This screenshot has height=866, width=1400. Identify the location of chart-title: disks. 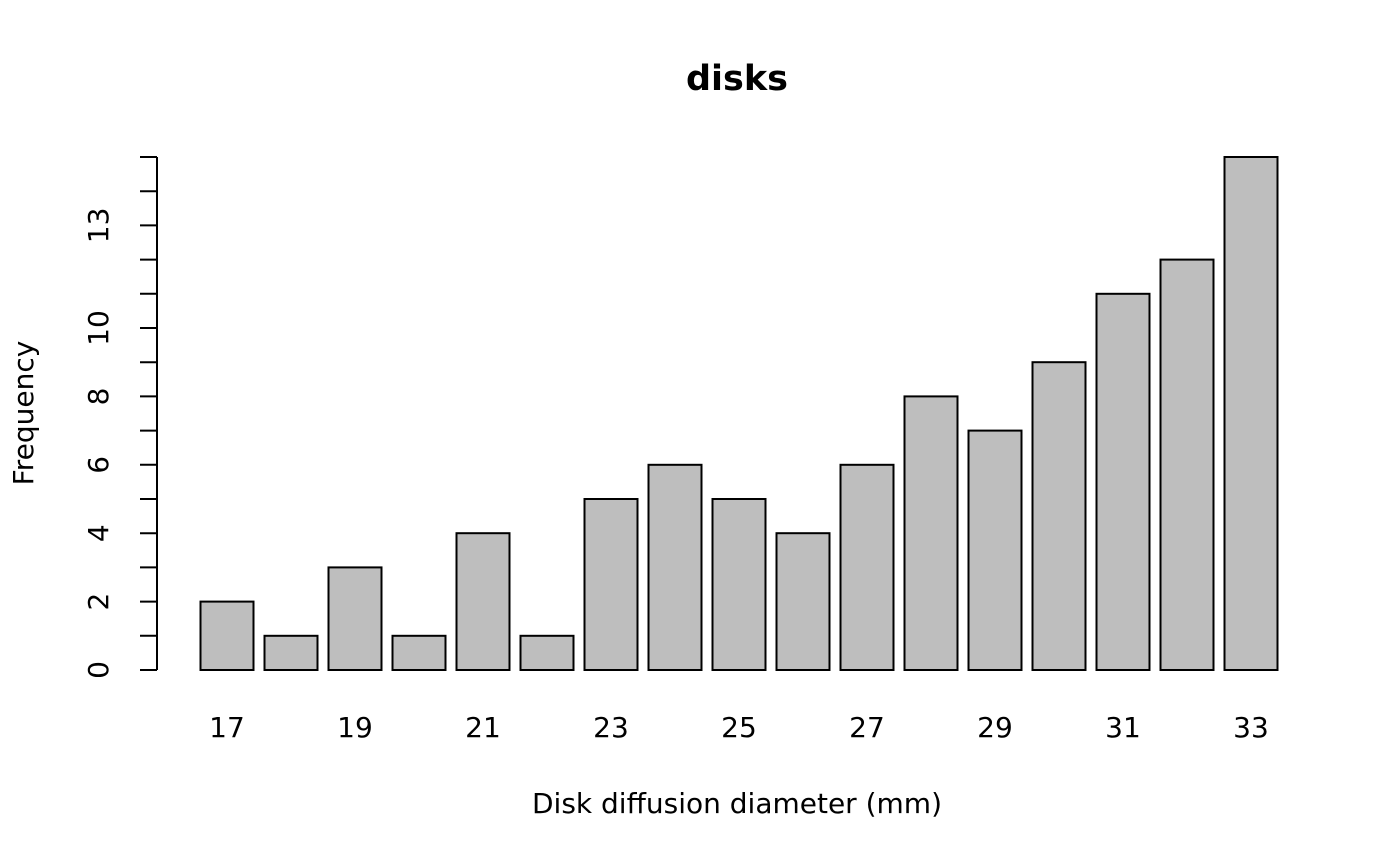
(737, 79).